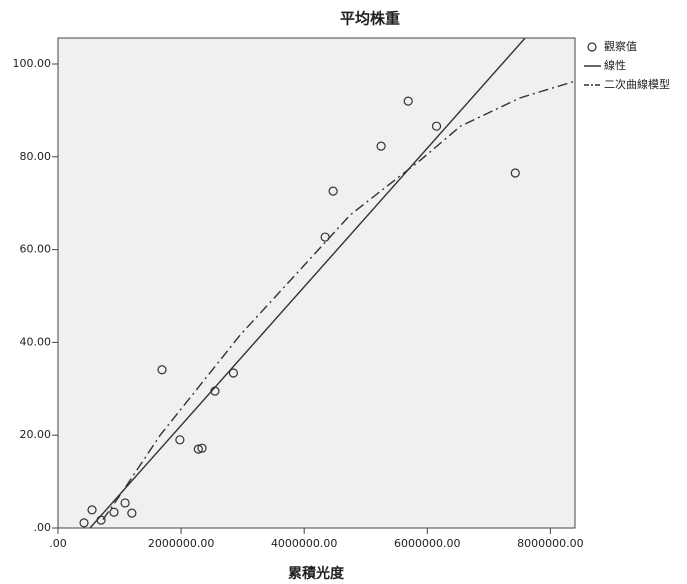  Describe the element at coordinates (637, 84) in the screenshot. I see `legend-label: 二次曲線模型` at that location.